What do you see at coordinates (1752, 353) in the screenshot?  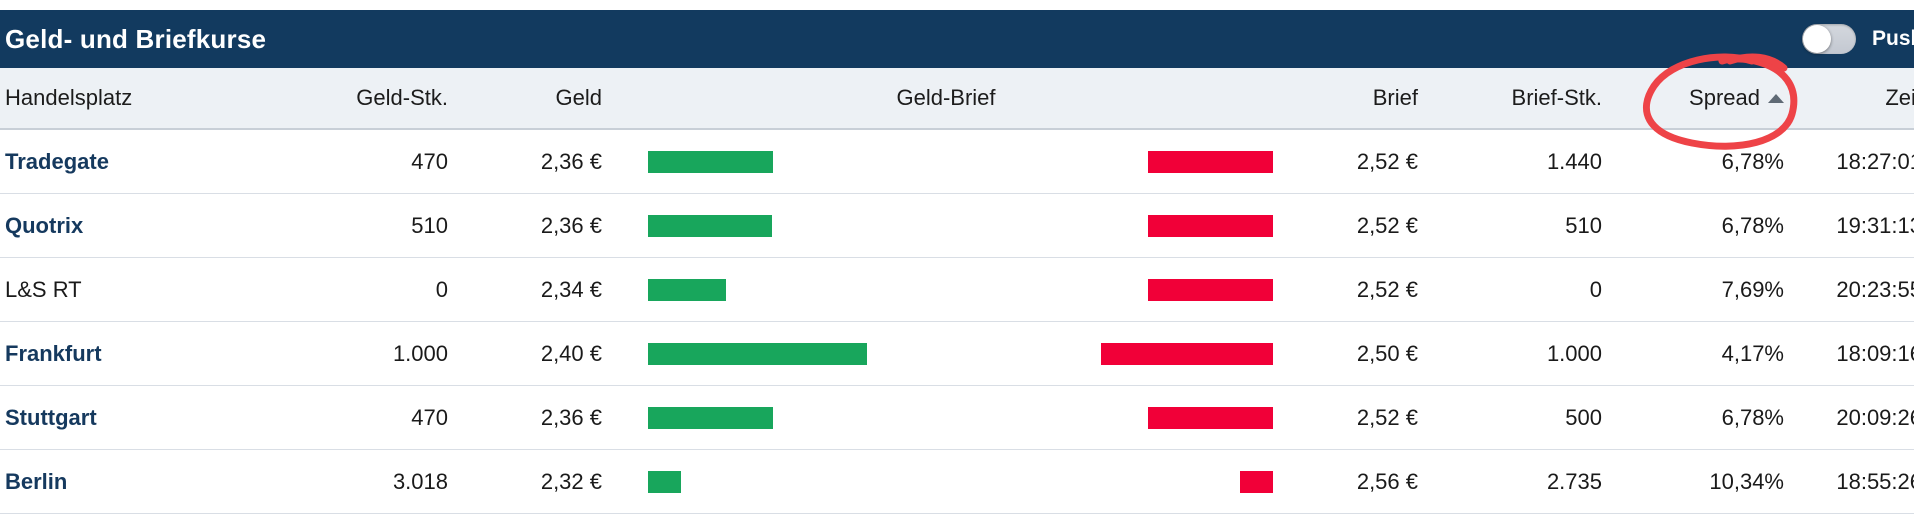 I see `spread-value: 4,17%` at bounding box center [1752, 353].